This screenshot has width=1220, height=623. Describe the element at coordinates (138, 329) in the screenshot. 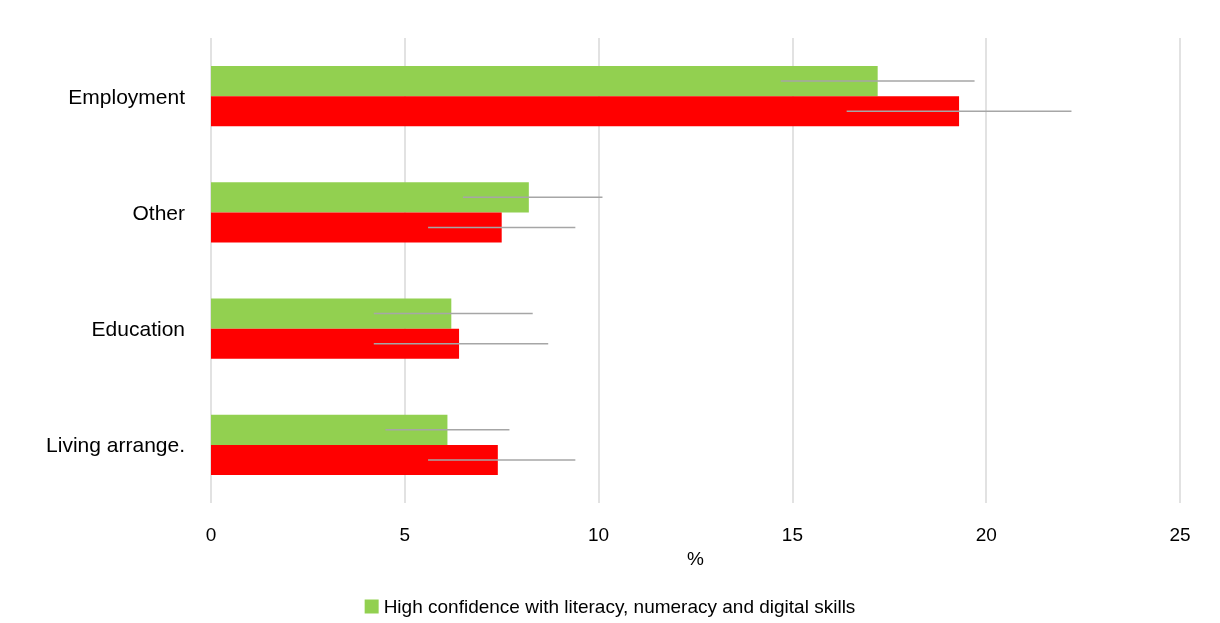

I see `y-tick-label: Education` at that location.